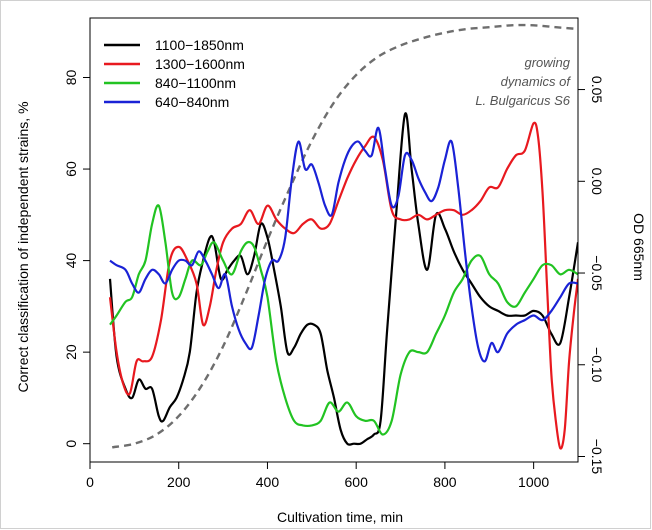 The width and height of the screenshot is (652, 530). I want to click on legend-label-2: 1300−1600nm, so click(200, 64).